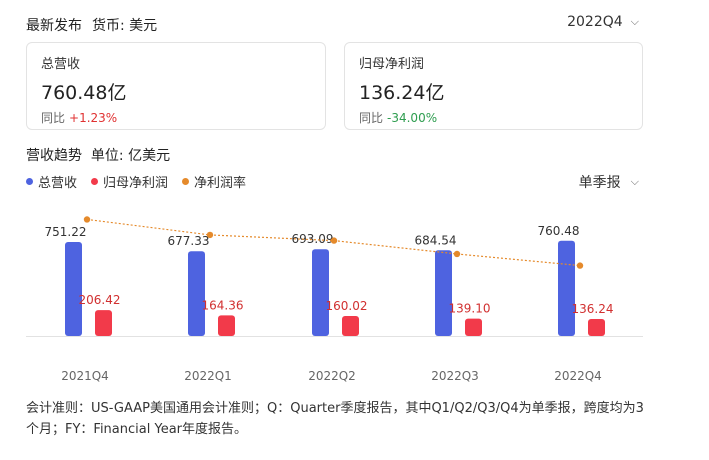 The width and height of the screenshot is (709, 460). I want to click on x-tick-label: 2022Q4, so click(578, 376).